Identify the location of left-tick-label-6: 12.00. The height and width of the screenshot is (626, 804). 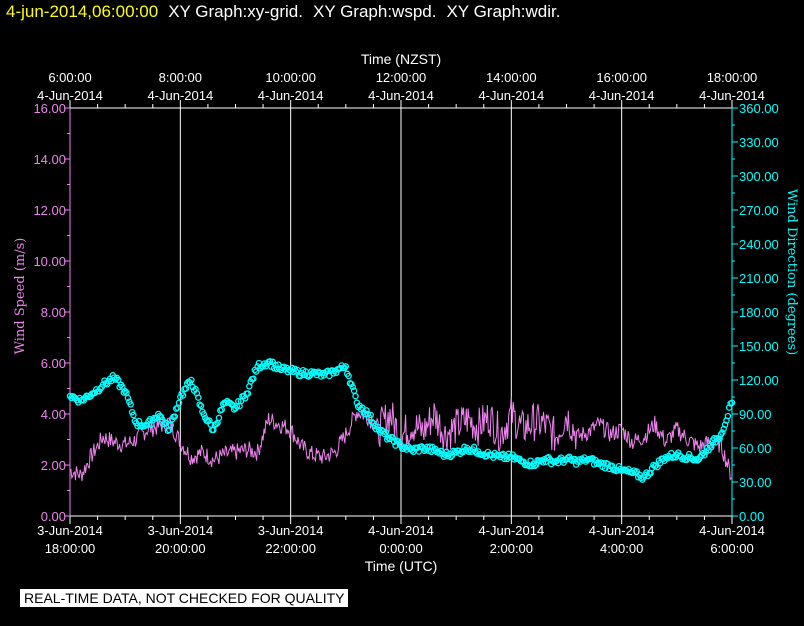
(49, 210).